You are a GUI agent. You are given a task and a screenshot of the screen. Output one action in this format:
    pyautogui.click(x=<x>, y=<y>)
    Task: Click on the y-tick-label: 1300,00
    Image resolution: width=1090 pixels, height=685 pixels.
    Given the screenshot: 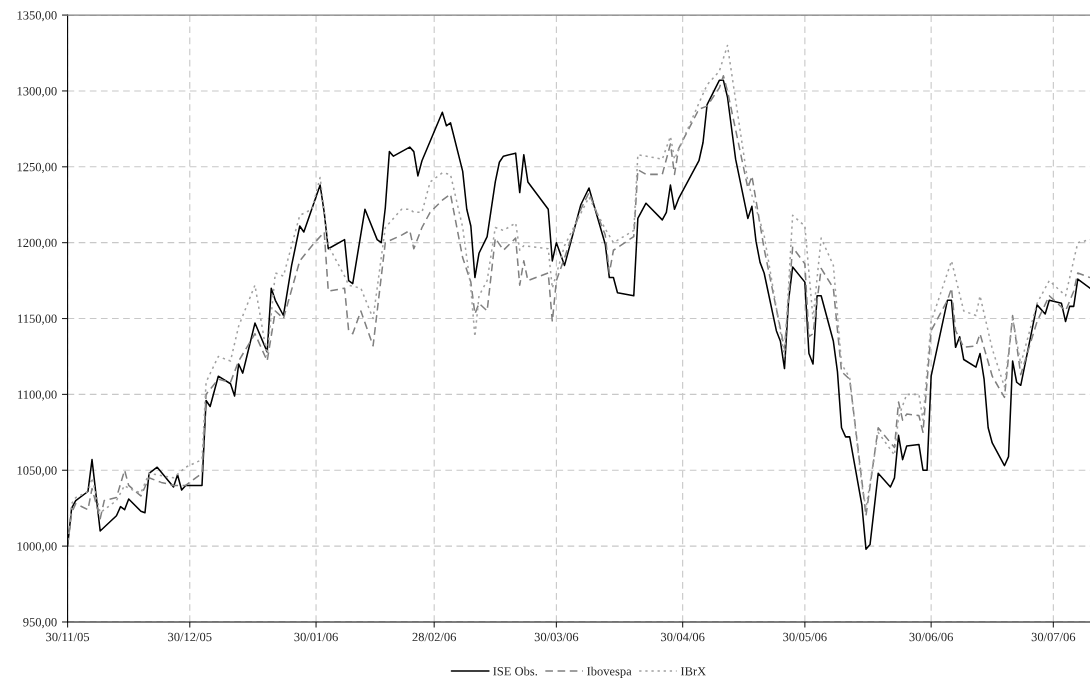 What is the action you would take?
    pyautogui.click(x=37, y=92)
    